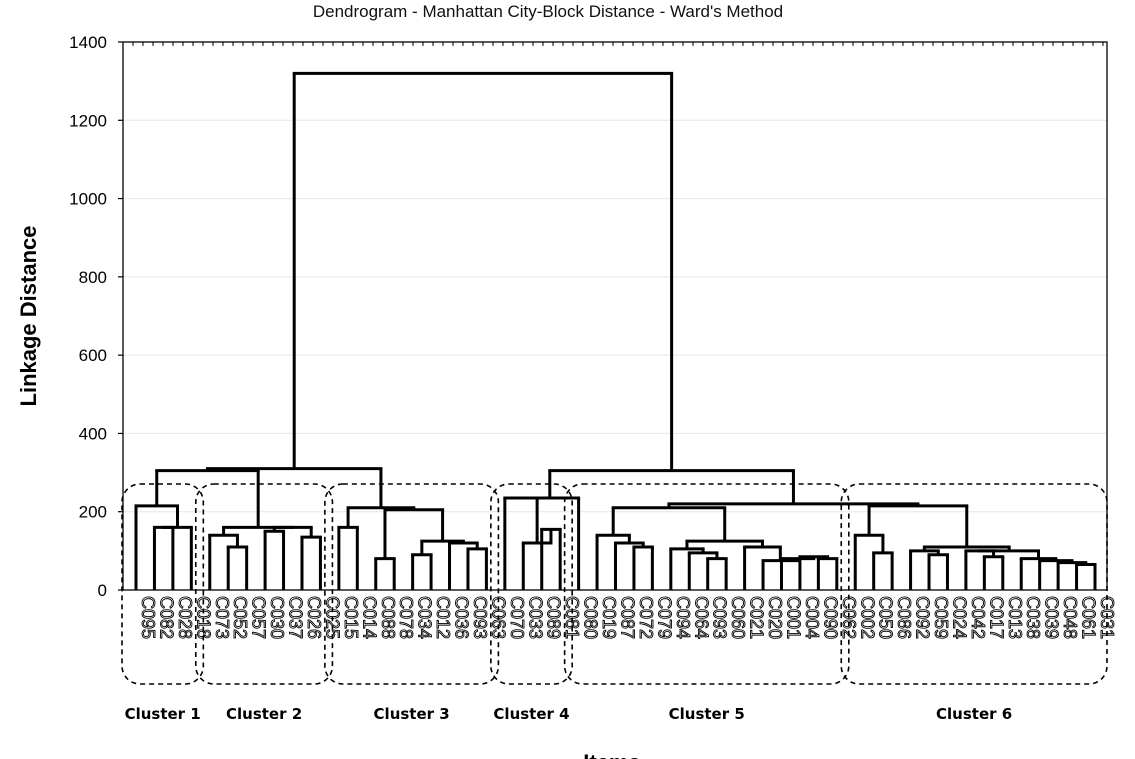  Describe the element at coordinates (222, 617) in the screenshot. I see `leaf-label: C073` at that location.